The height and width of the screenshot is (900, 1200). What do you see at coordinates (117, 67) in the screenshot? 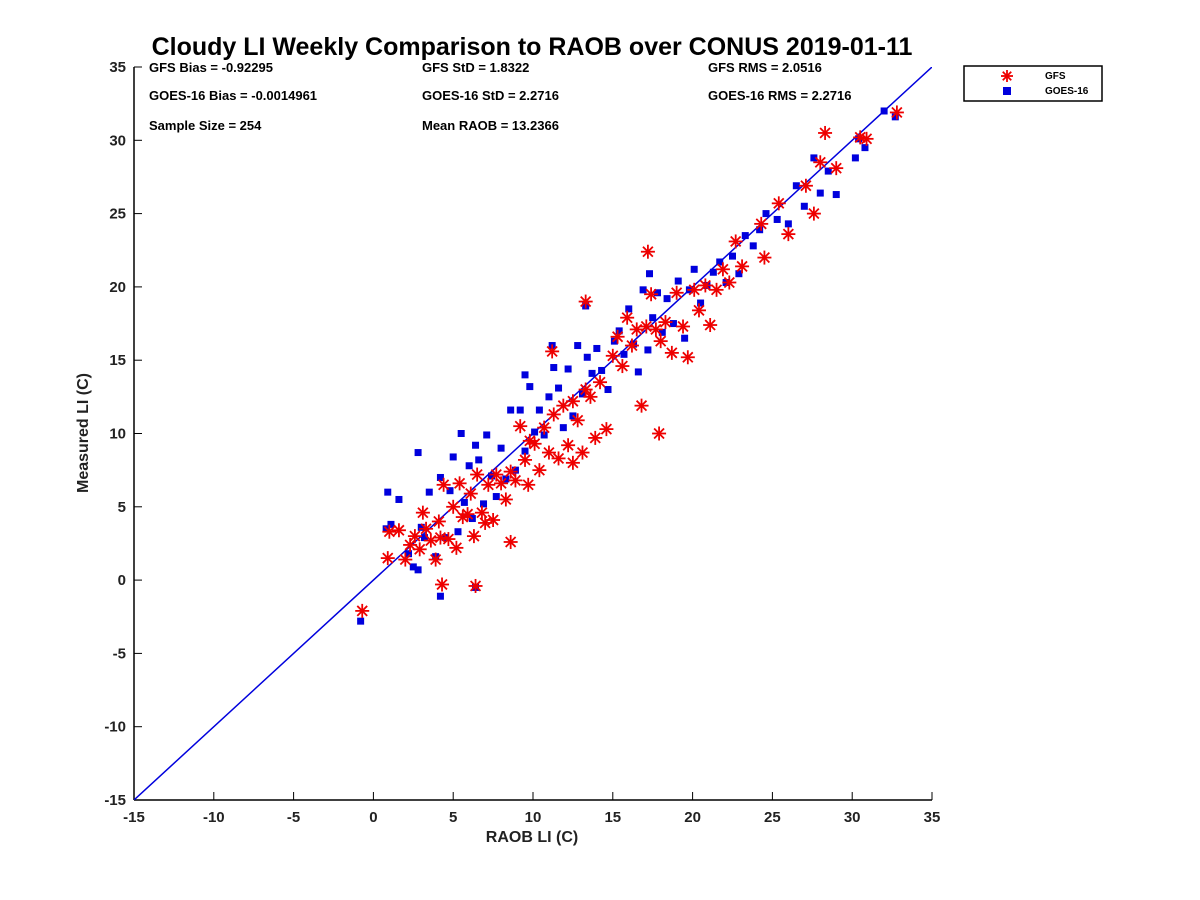
I see `y-tick-label: 35` at bounding box center [117, 67].